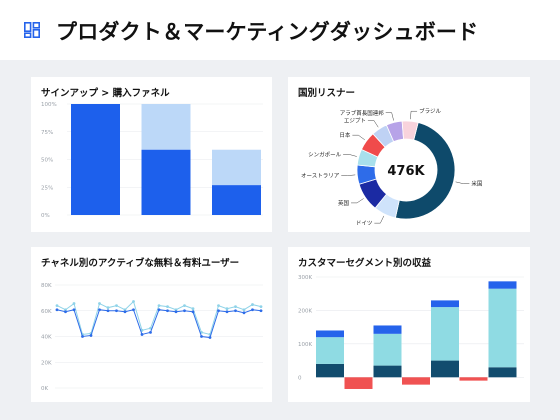  What do you see at coordinates (44, 389) in the screenshot?
I see `line-y-tick: 0K` at bounding box center [44, 389].